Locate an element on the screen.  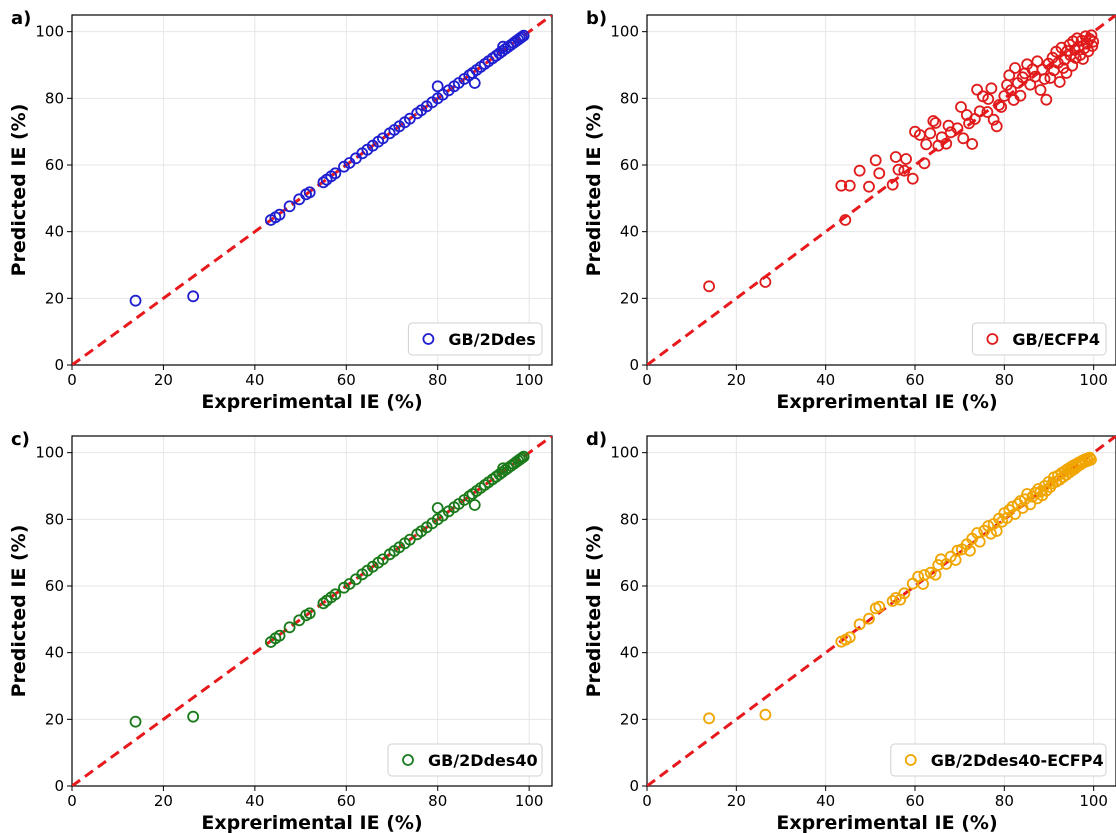
legend-label: GB/2Ddes40-ECFP4 is located at coordinates (1017, 760).